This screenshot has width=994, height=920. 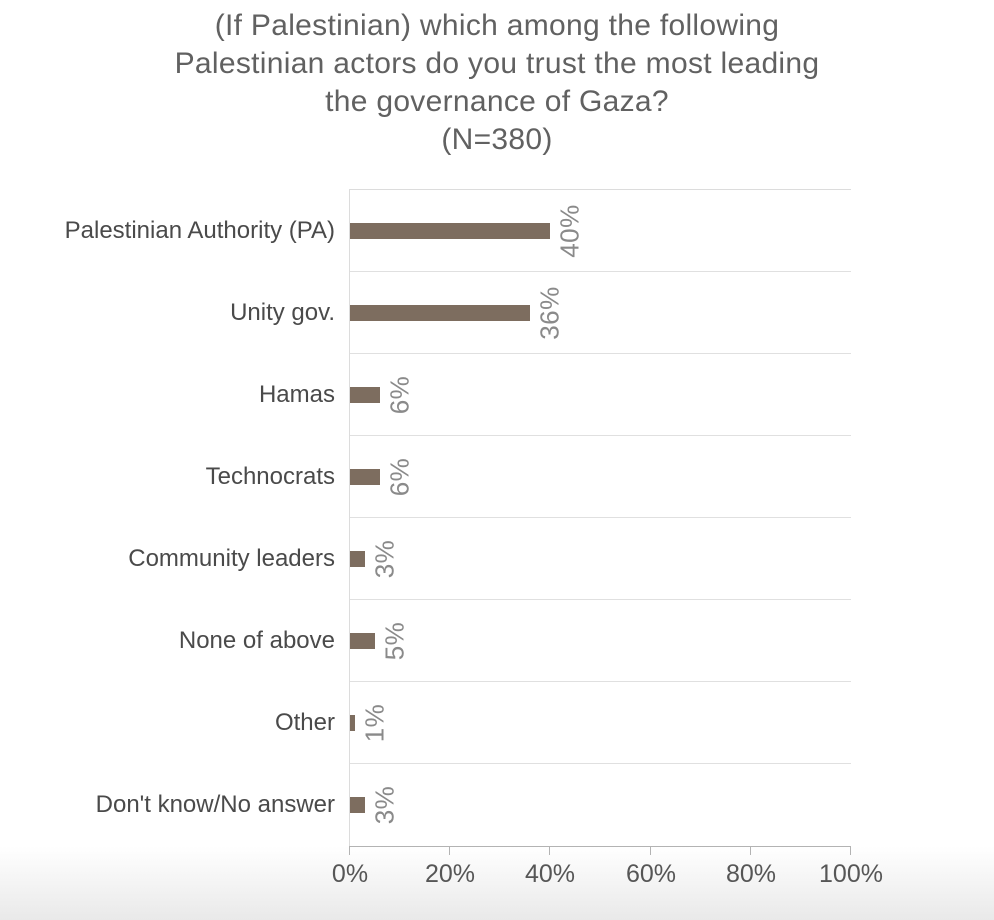 I want to click on x-axis-tick-label: 60%, so click(x=651, y=874).